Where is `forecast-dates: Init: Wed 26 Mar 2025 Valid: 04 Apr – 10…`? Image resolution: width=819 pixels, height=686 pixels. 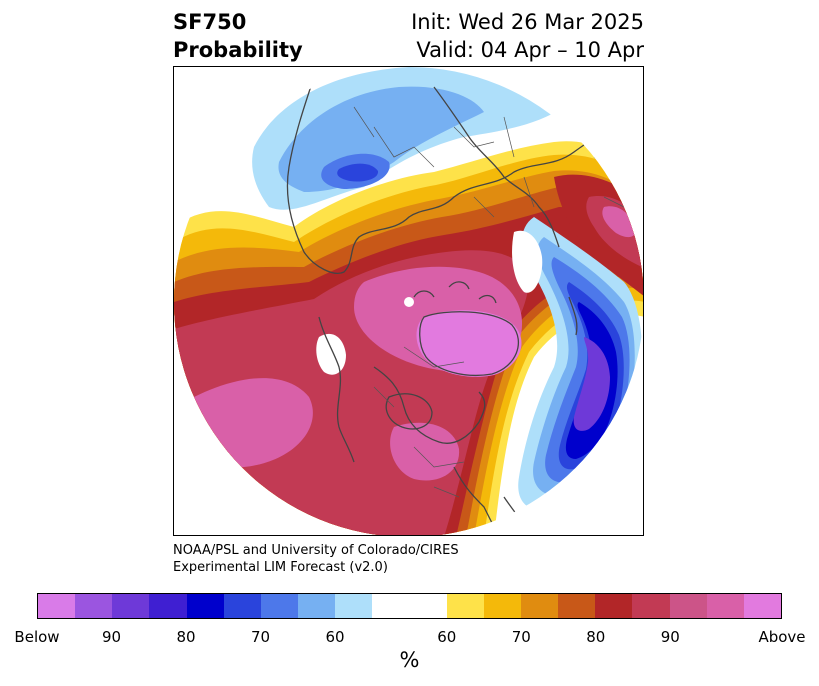
forecast-dates: Init: Wed 26 Mar 2025 Valid: 04 Apr – 10… is located at coordinates (527, 36).